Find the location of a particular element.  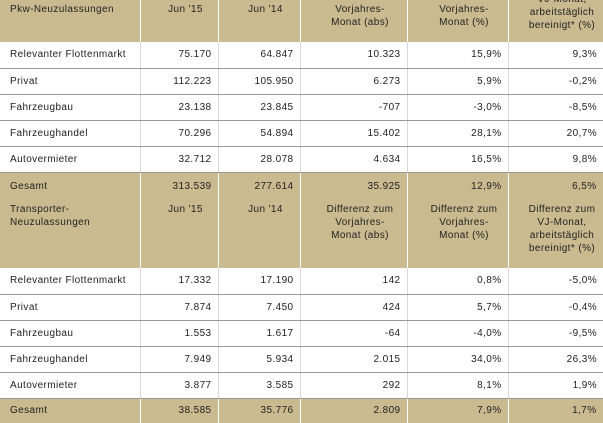

total-cell: 277.614 is located at coordinates (259, 186).